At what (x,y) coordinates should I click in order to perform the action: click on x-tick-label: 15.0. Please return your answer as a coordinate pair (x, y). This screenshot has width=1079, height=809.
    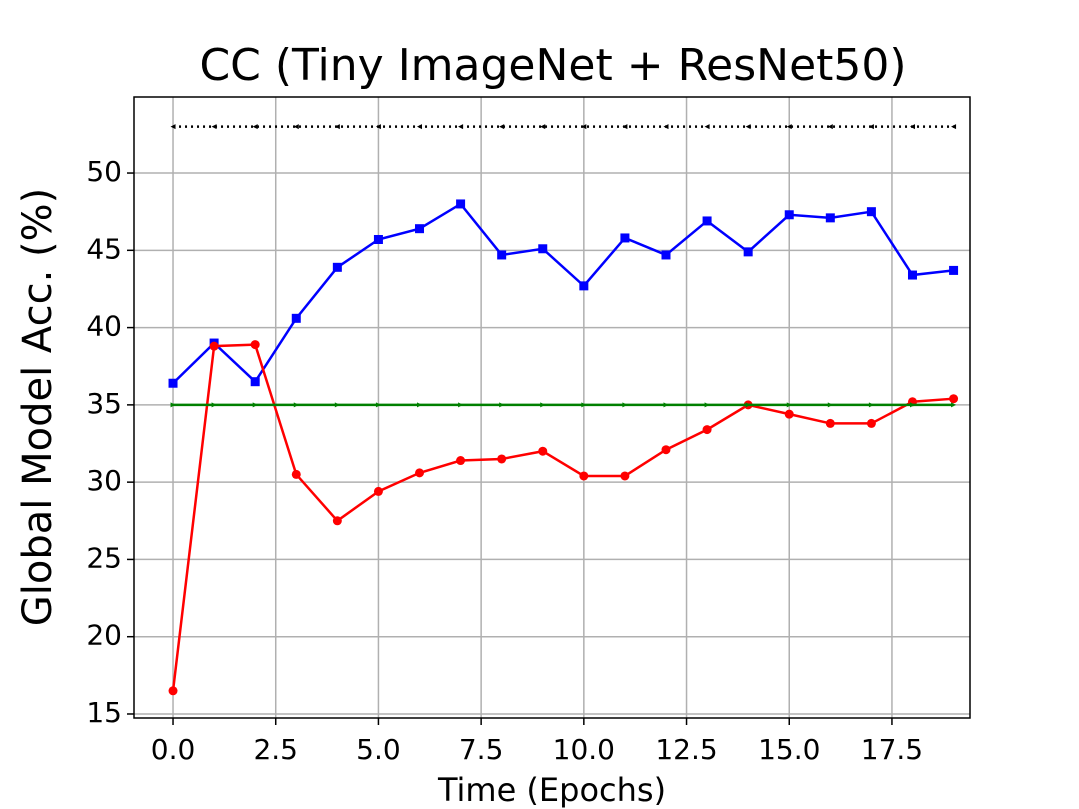
    Looking at the image, I should click on (789, 749).